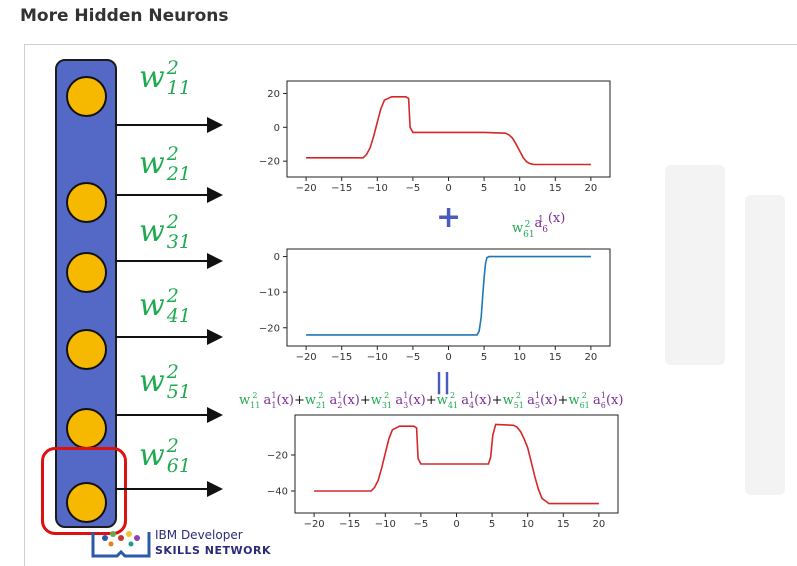 This screenshot has width=797, height=566. What do you see at coordinates (179, 392) in the screenshot?
I see `weight-subscript: 51` at bounding box center [179, 392].